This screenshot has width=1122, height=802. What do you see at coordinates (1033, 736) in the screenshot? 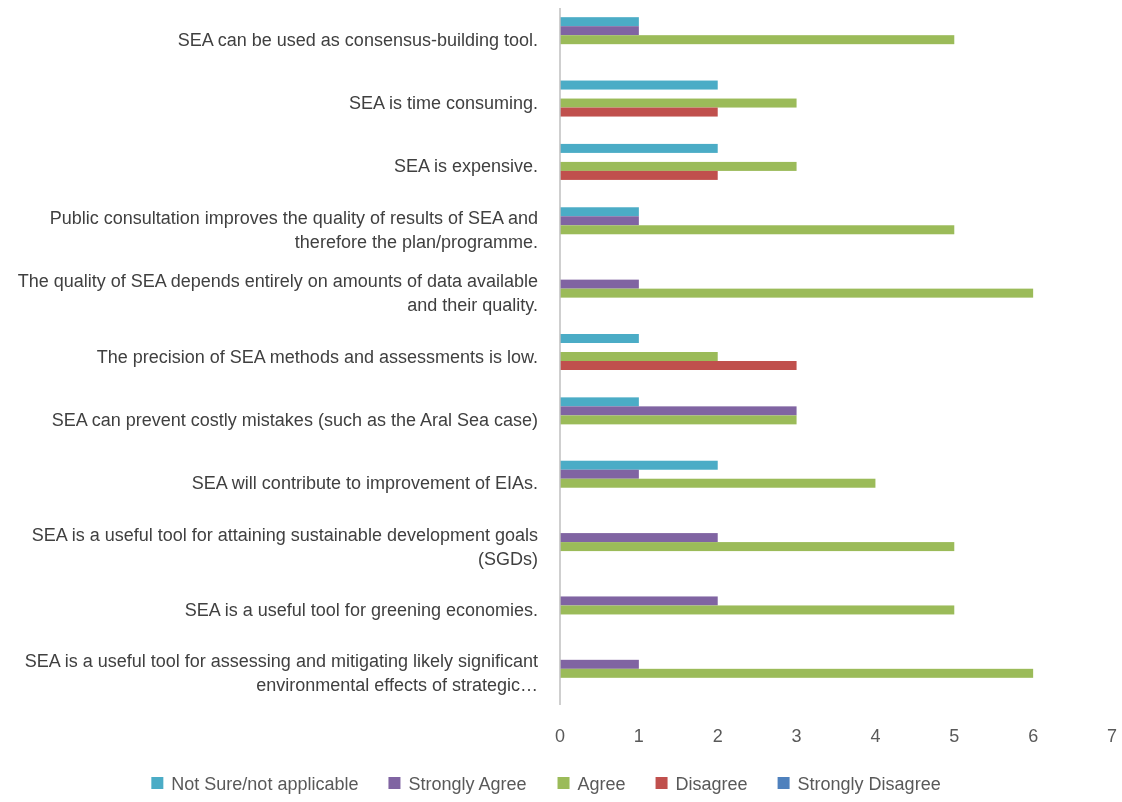
I see `x-tick-label: 6` at bounding box center [1033, 736].